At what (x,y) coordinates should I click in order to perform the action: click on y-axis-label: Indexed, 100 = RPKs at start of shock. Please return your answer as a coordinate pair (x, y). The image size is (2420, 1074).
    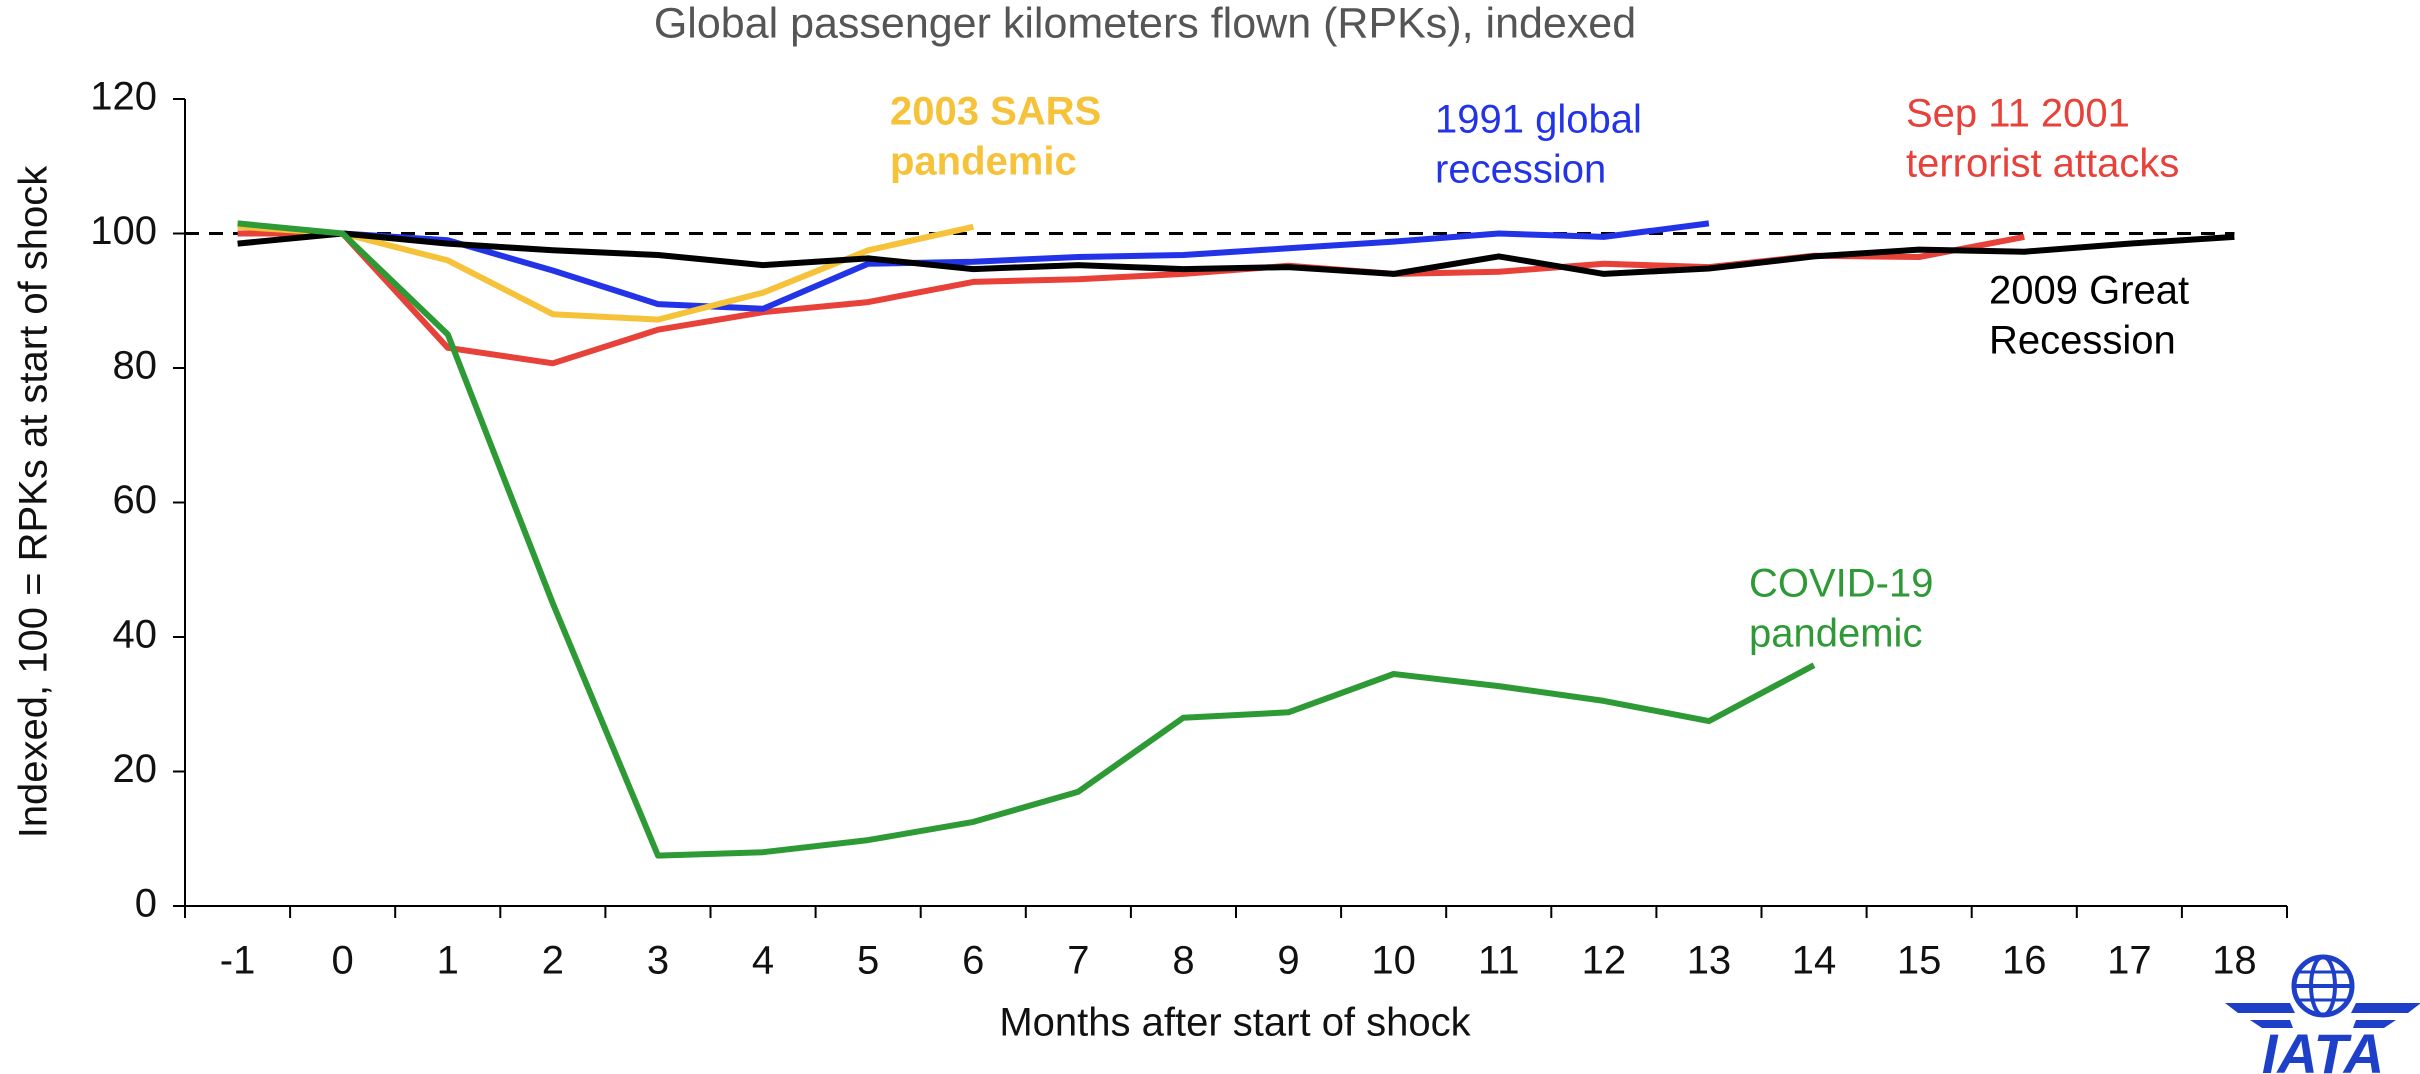
    Looking at the image, I should click on (34, 502).